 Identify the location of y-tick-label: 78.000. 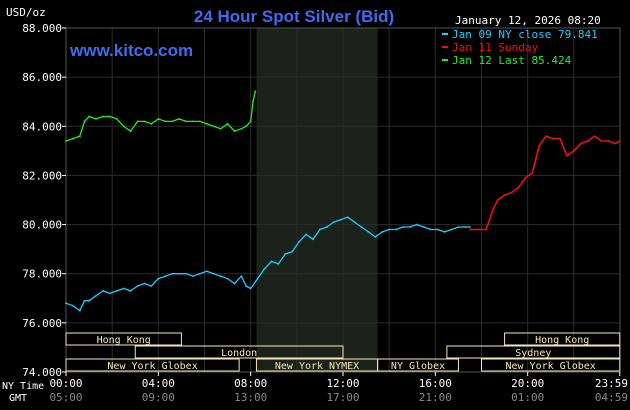
(42, 274).